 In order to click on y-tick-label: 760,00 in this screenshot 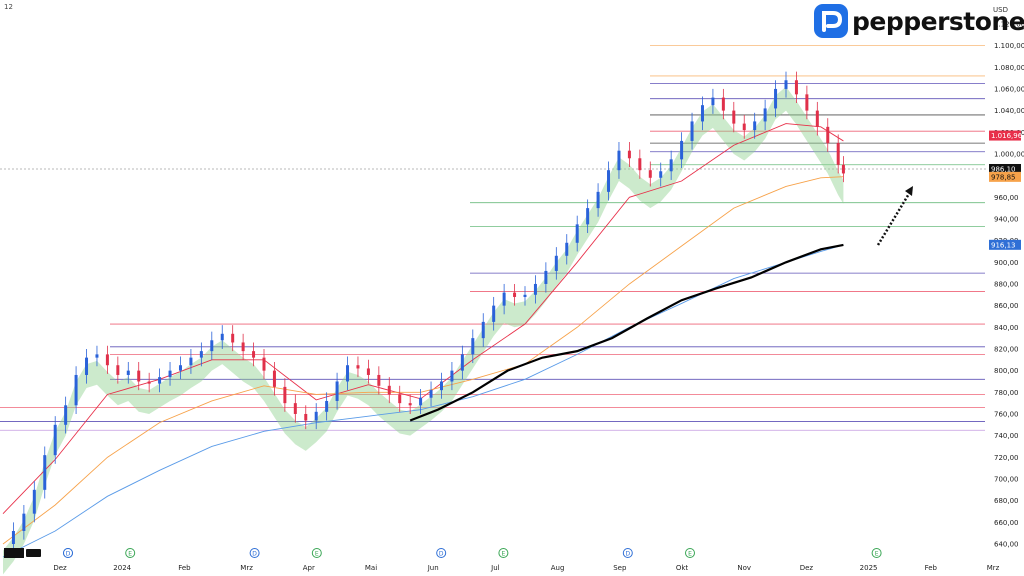, I will do `click(1006, 414)`.